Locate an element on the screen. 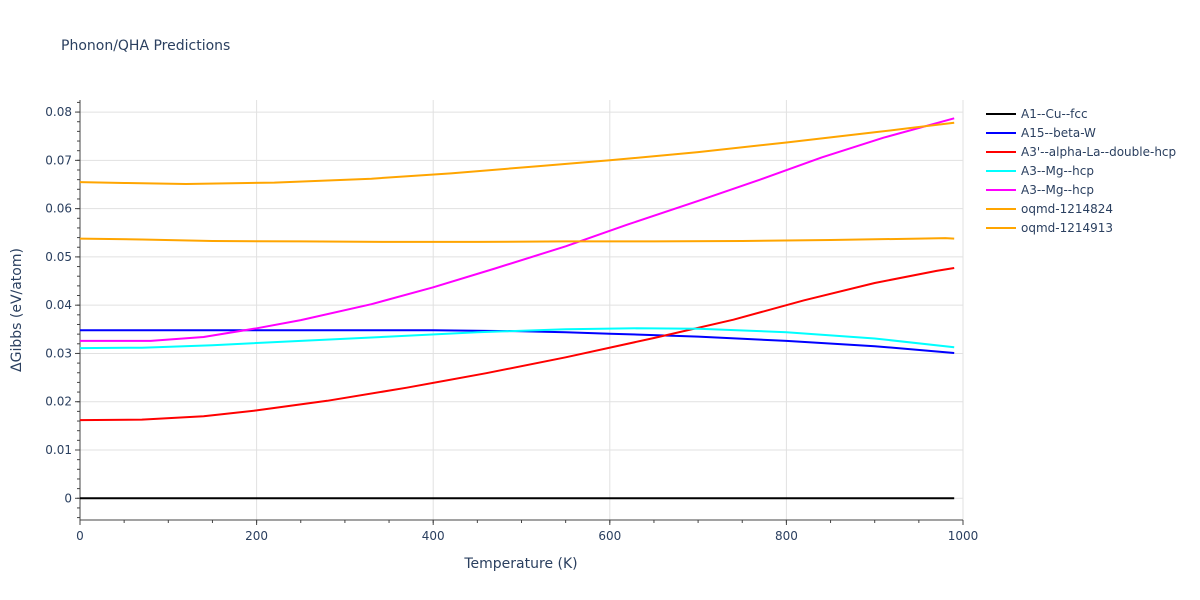 The height and width of the screenshot is (600, 1200). legend-item-5: oqmd-1214824 is located at coordinates (1049, 209).